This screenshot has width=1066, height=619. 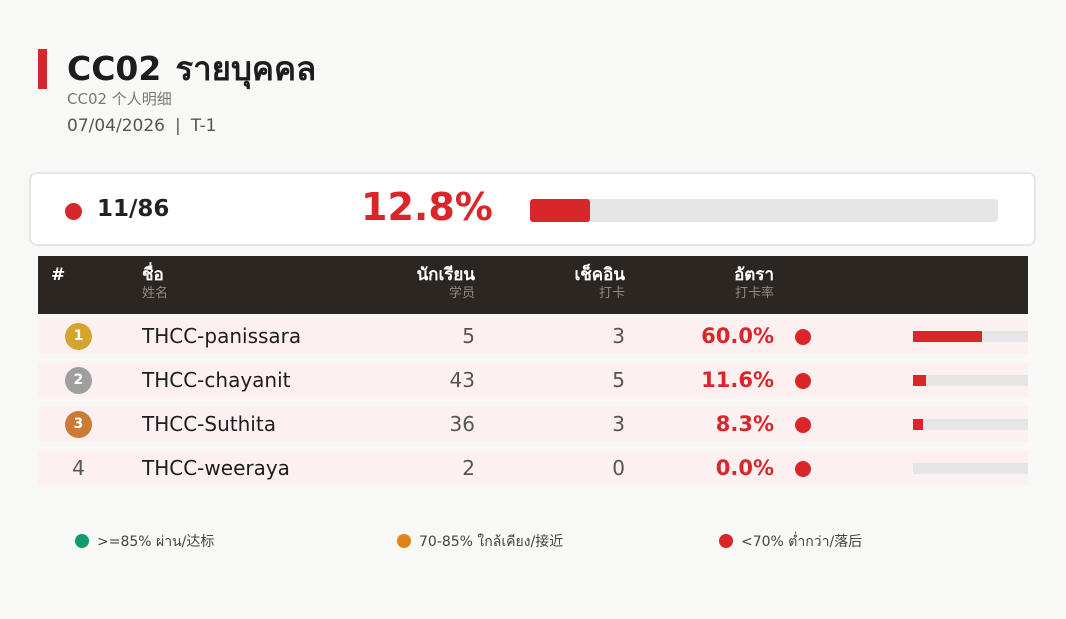 What do you see at coordinates (754, 283) in the screenshot?
I see `col-rate: อัตรา 打卡率` at bounding box center [754, 283].